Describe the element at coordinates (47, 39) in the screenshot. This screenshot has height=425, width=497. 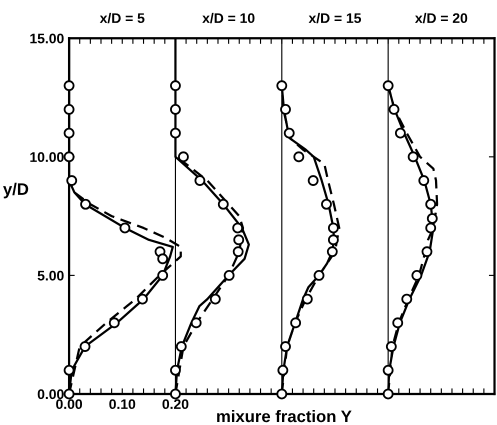
I see `y-tick-label: 15.00` at that location.